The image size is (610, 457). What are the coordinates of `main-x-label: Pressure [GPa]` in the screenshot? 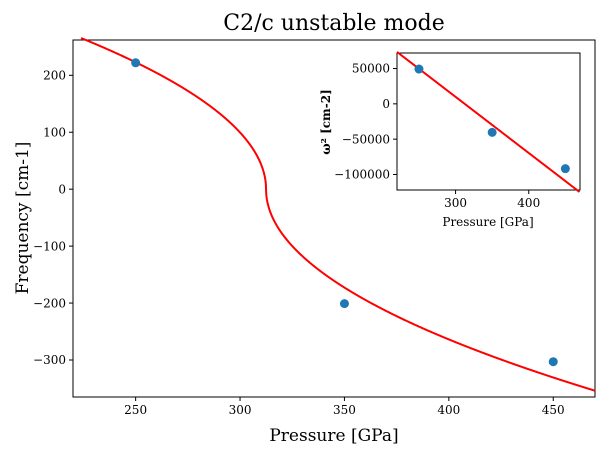 It's located at (333, 436).